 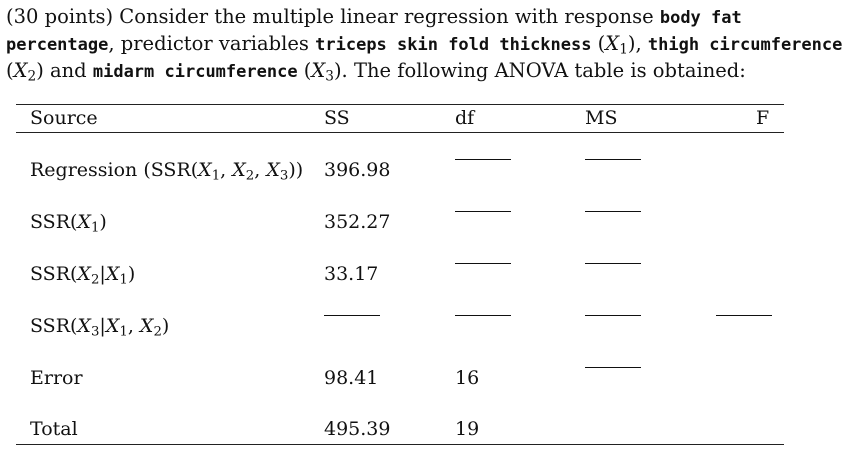 What do you see at coordinates (400, 382) in the screenshot?
I see `table-row: Error 98.41 16` at bounding box center [400, 382].